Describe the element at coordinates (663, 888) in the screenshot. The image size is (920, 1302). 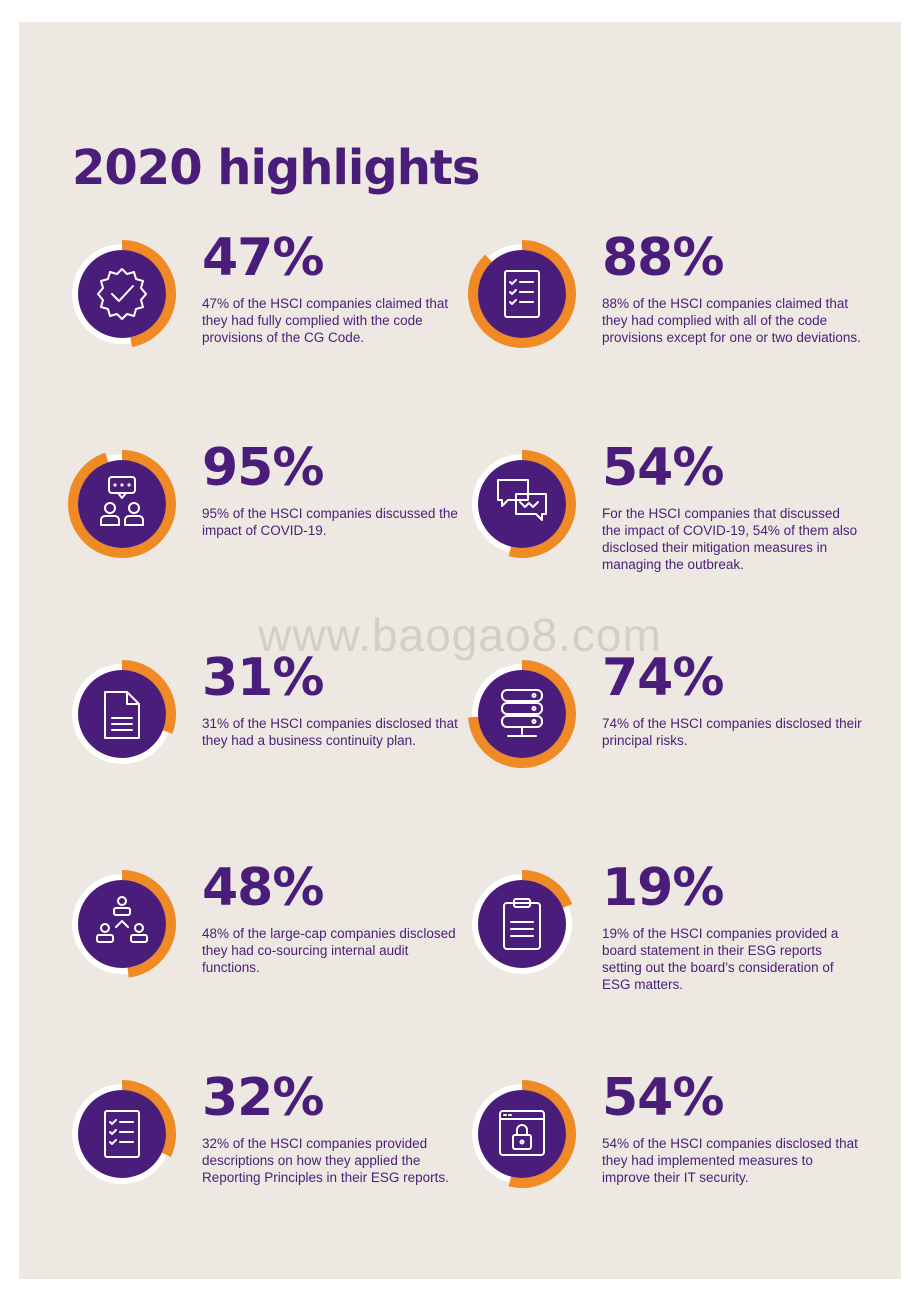
I see `stat-value: 19%` at that location.